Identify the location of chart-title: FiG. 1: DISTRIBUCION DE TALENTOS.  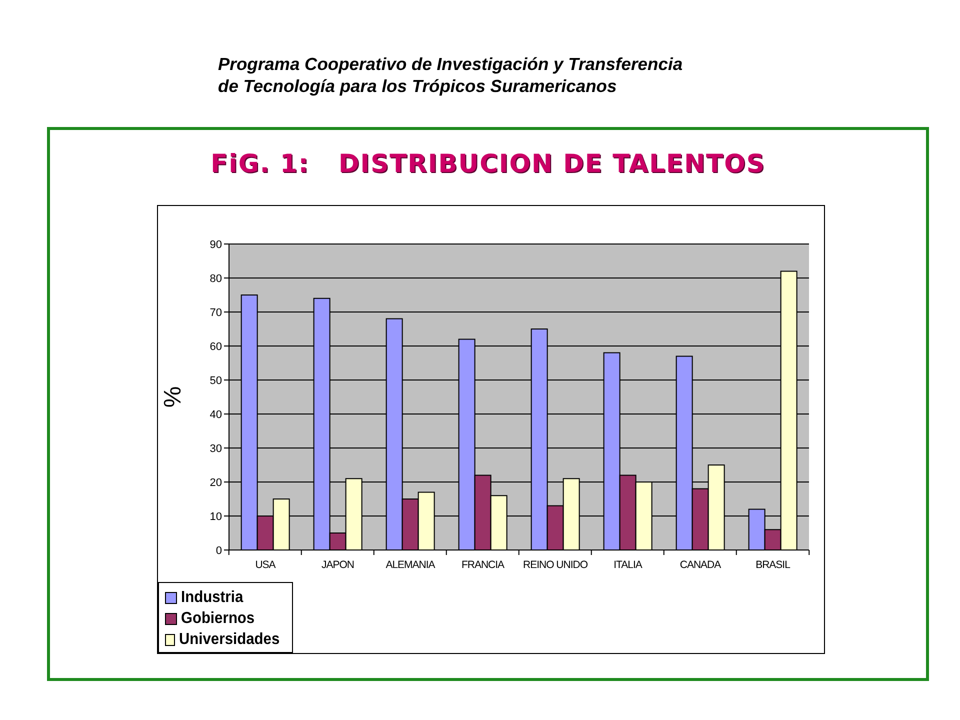
(488, 163).